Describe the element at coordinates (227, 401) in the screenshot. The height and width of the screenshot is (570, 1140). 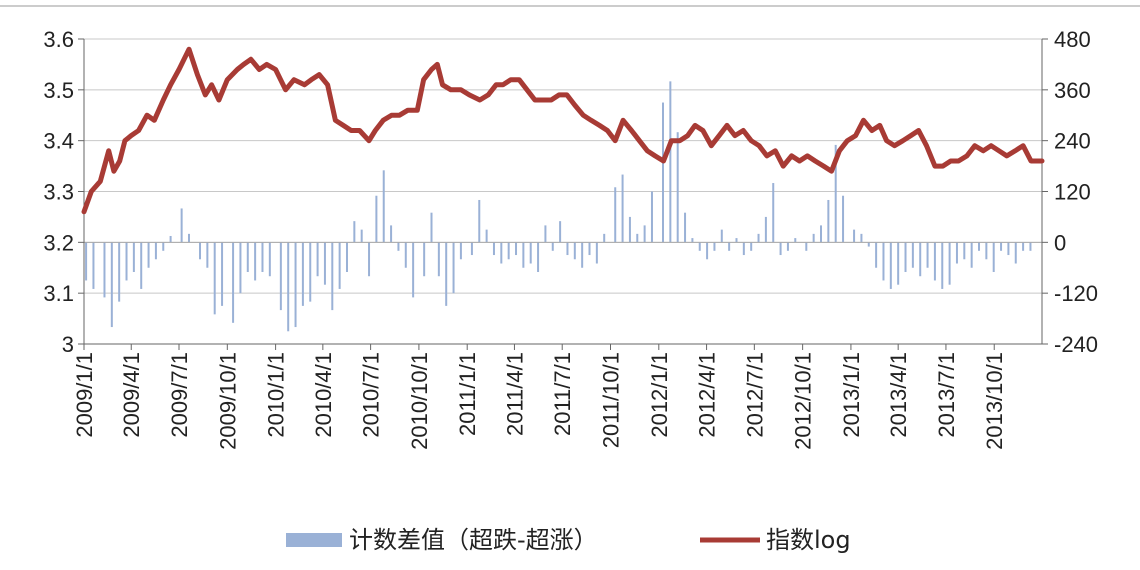
I see `x-tick-label: 2009/10/1` at that location.